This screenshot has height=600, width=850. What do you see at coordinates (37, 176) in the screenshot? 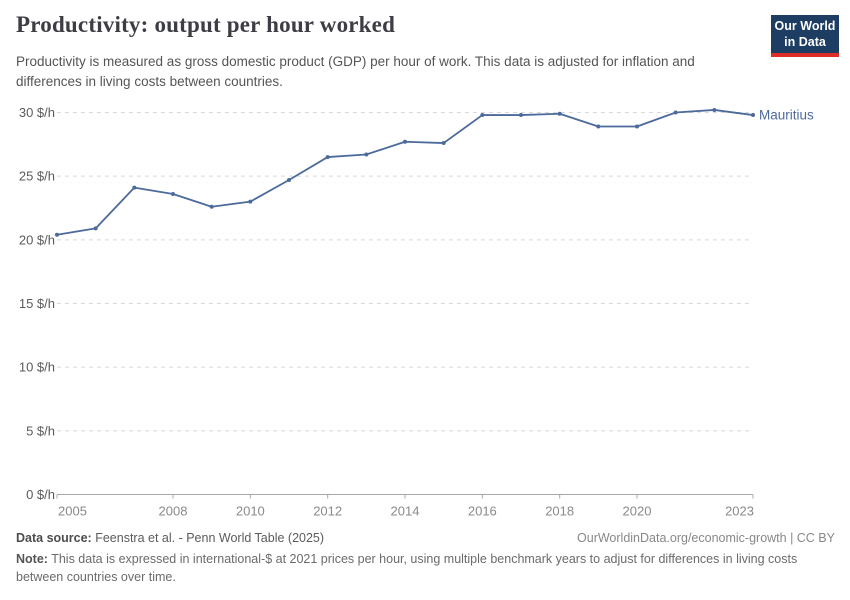
I see `y-axis-tick-label: 25 $/h` at bounding box center [37, 176].